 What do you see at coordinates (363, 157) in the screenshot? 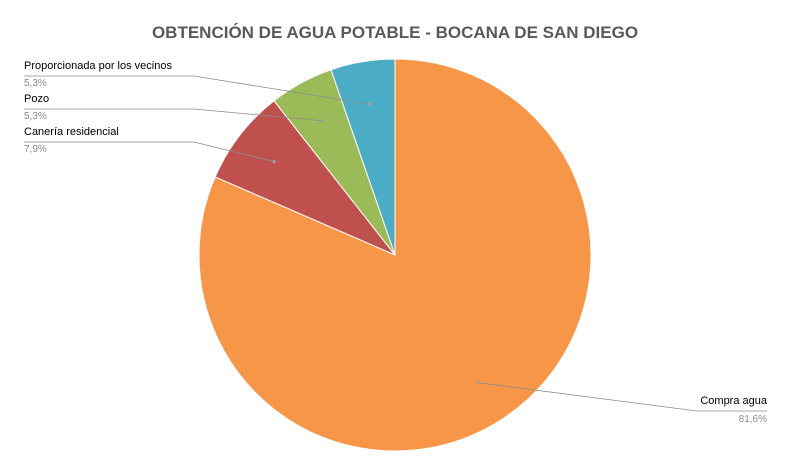
I see `pie-slice-proporcionada-por-los-vecinos` at bounding box center [363, 157].